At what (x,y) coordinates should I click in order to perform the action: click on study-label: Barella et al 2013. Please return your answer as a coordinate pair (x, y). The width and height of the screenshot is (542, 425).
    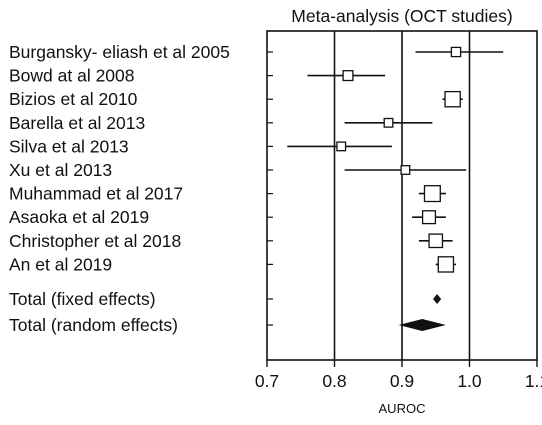
    Looking at the image, I should click on (77, 123).